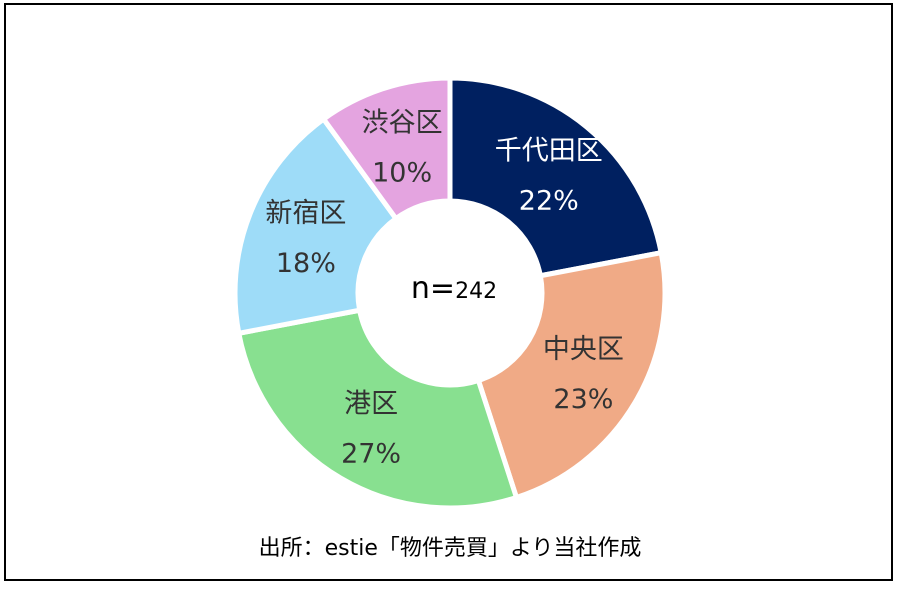 This screenshot has height=589, width=900. Describe the element at coordinates (306, 263) in the screenshot. I see `slice-percent-label-3: 18%` at that location.